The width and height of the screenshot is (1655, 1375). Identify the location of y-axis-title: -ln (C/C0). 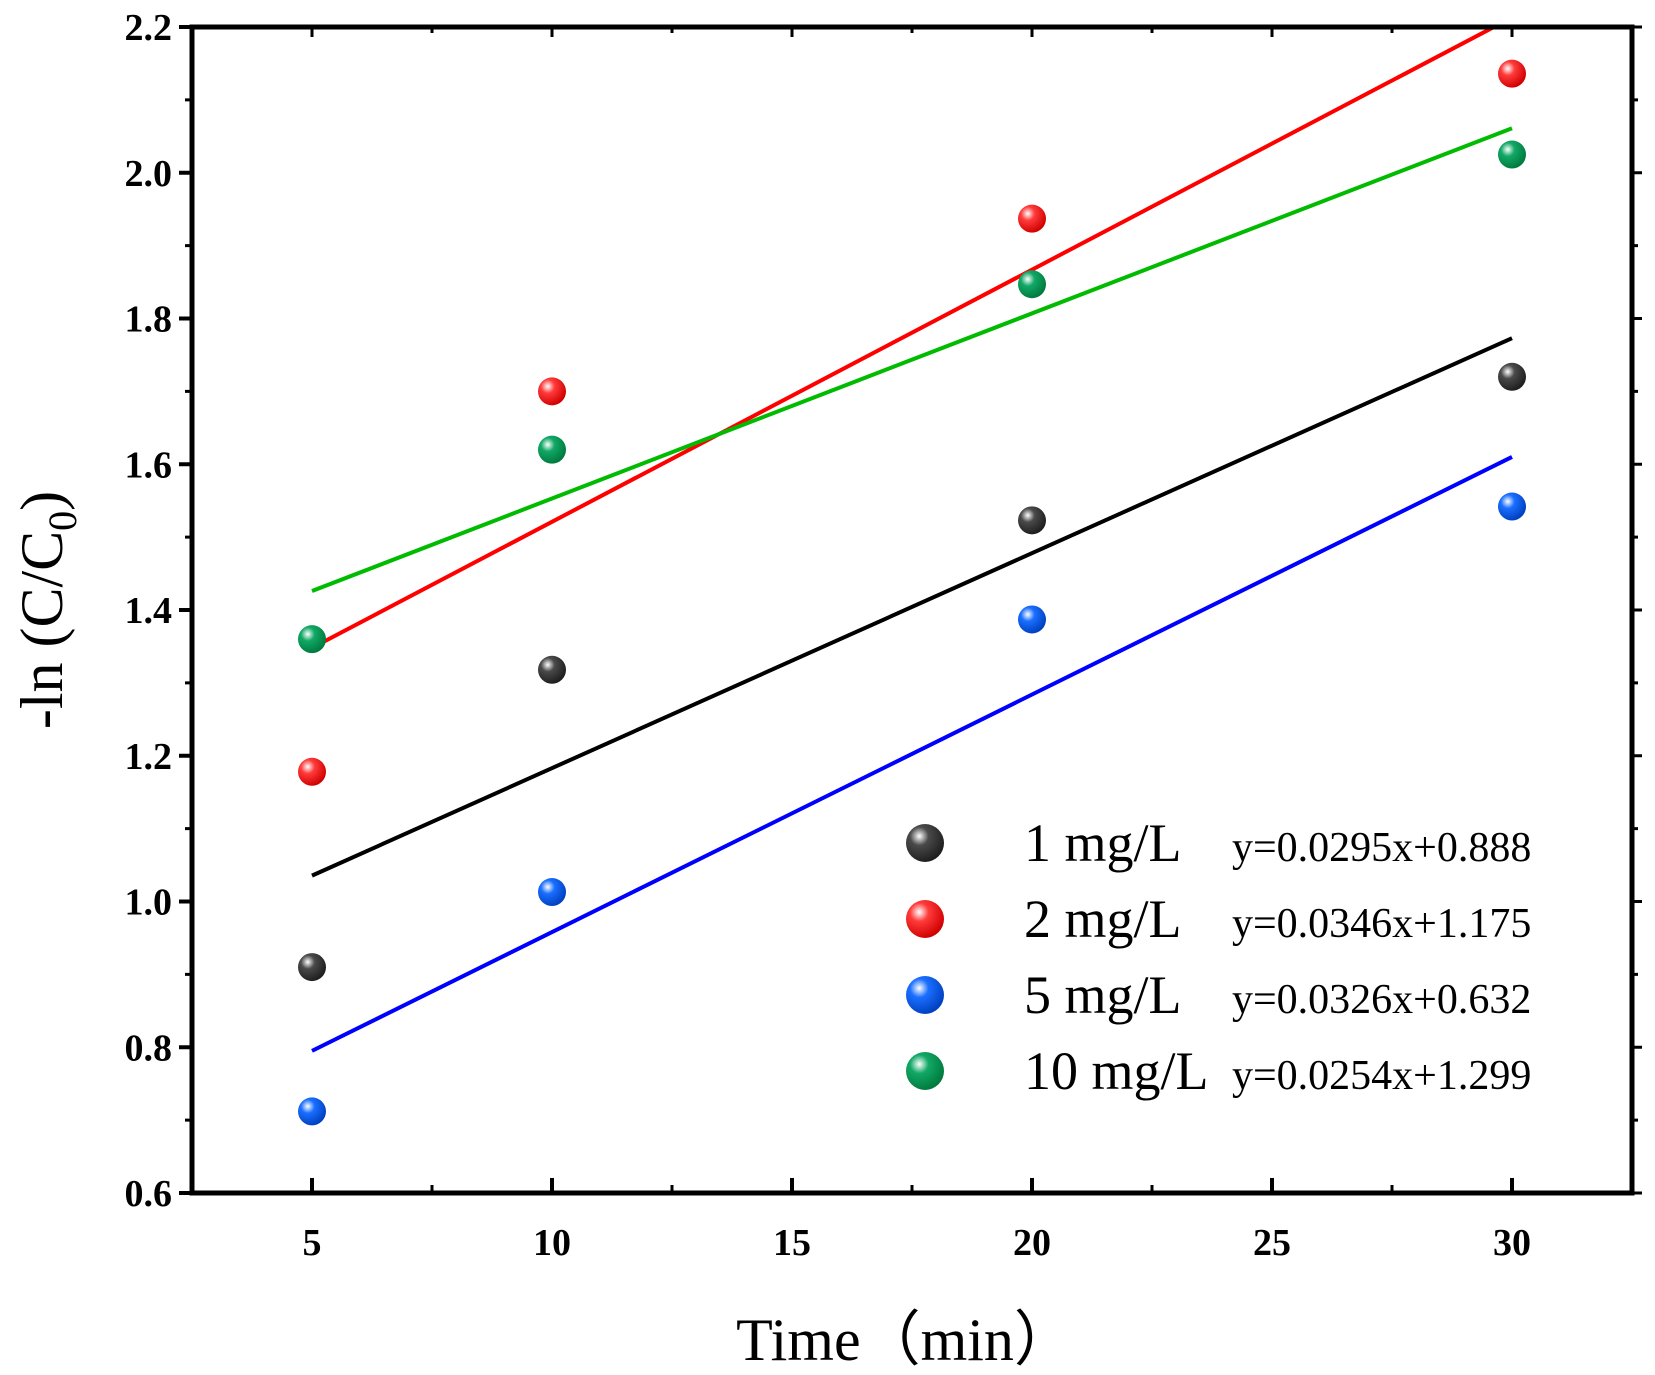
(47, 610).